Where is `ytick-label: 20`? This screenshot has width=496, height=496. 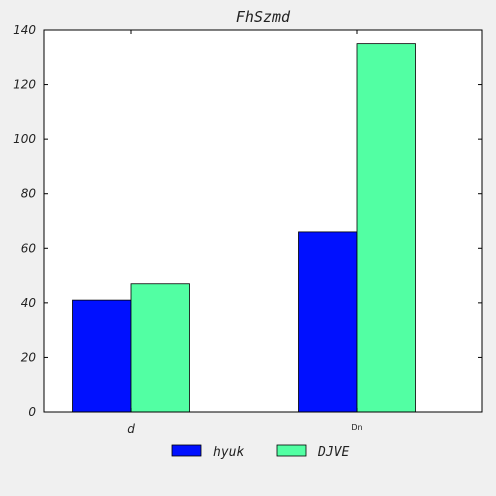
ytick-label: 20 is located at coordinates (29, 357).